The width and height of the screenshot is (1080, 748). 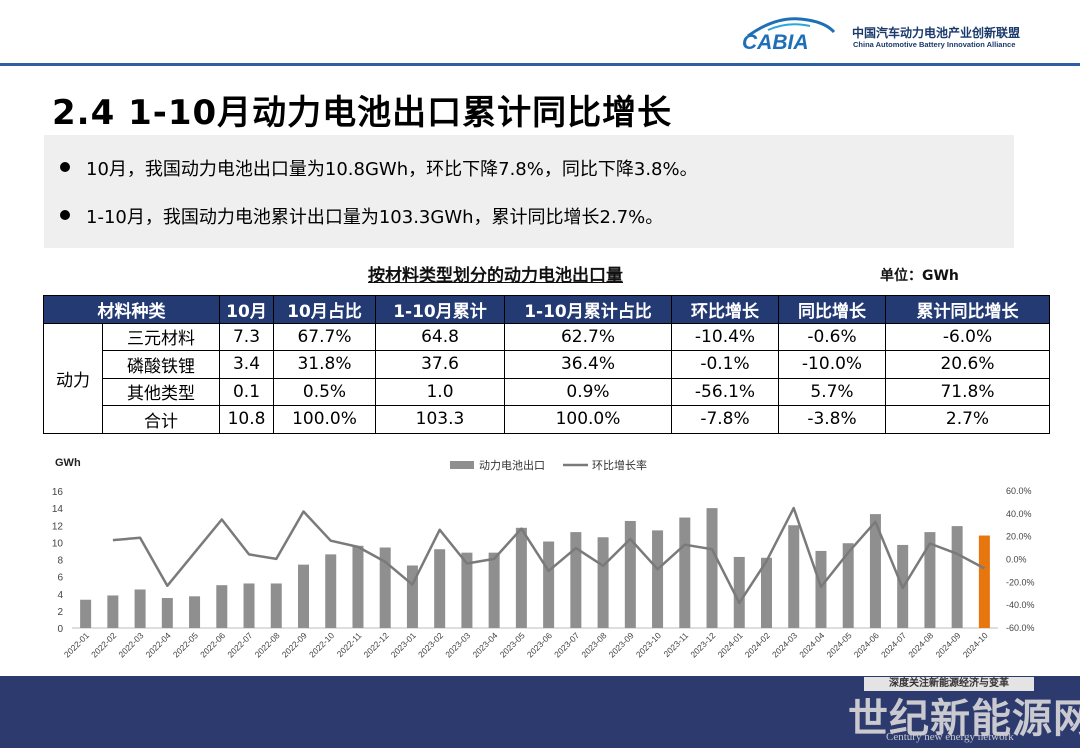 I want to click on x-tick-label: 2023-09, so click(x=621, y=644).